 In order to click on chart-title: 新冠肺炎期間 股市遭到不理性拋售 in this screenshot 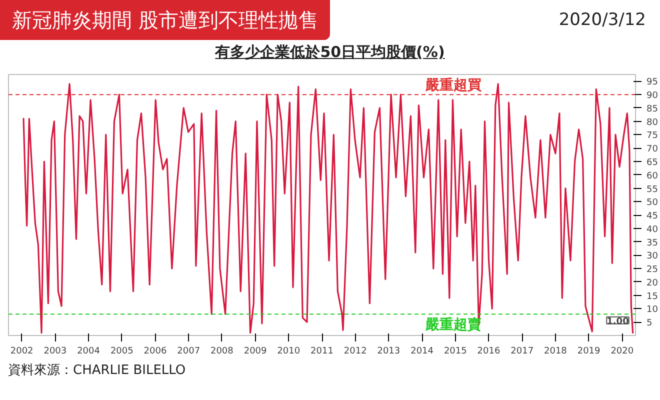, I will do `click(165, 20)`.